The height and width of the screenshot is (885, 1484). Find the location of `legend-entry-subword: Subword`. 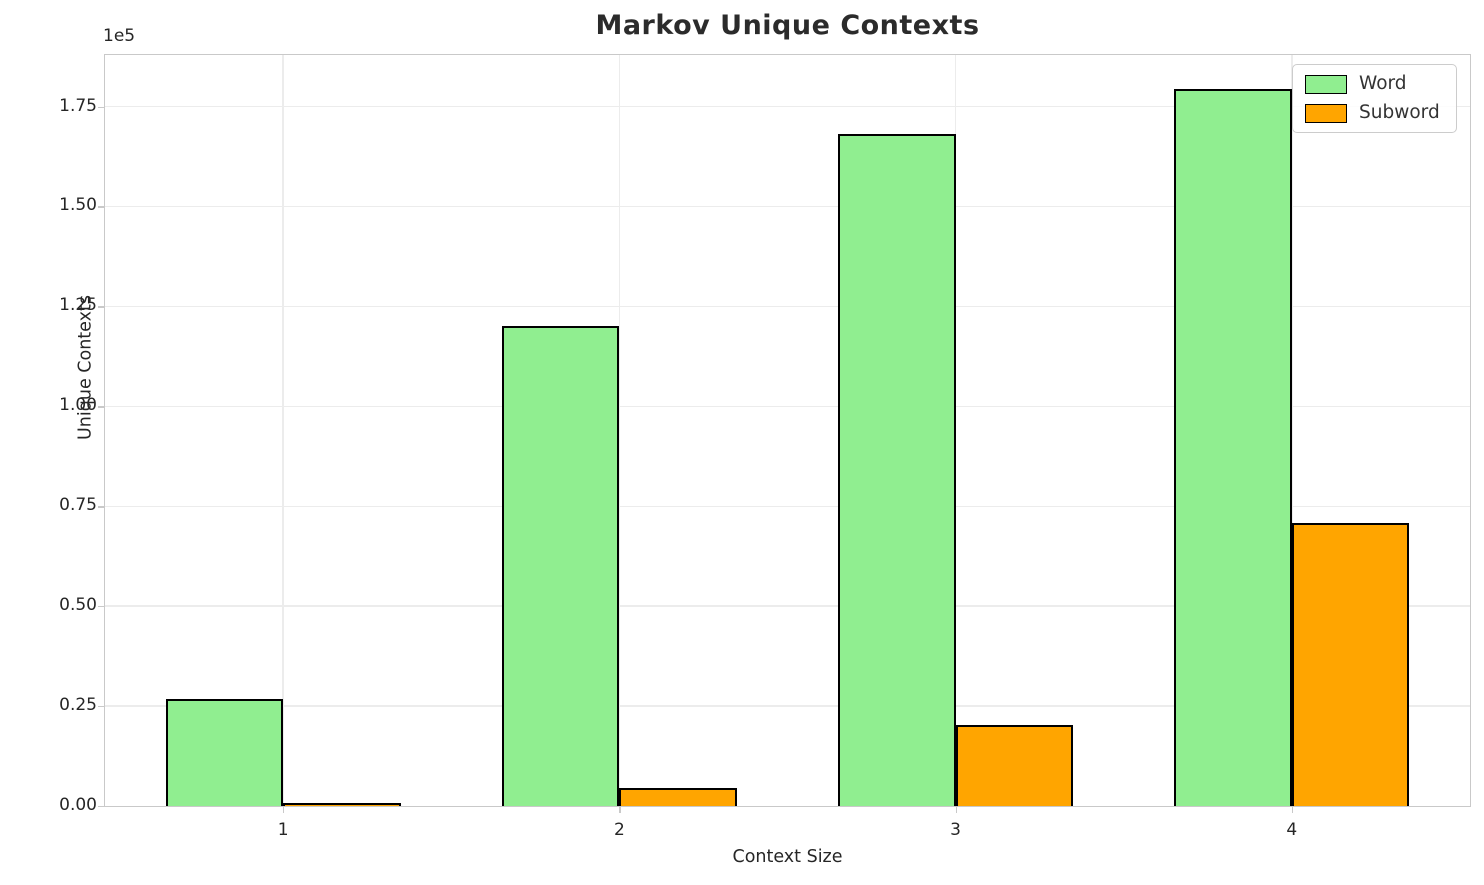

legend-entry-subword: Subword is located at coordinates (1374, 113).